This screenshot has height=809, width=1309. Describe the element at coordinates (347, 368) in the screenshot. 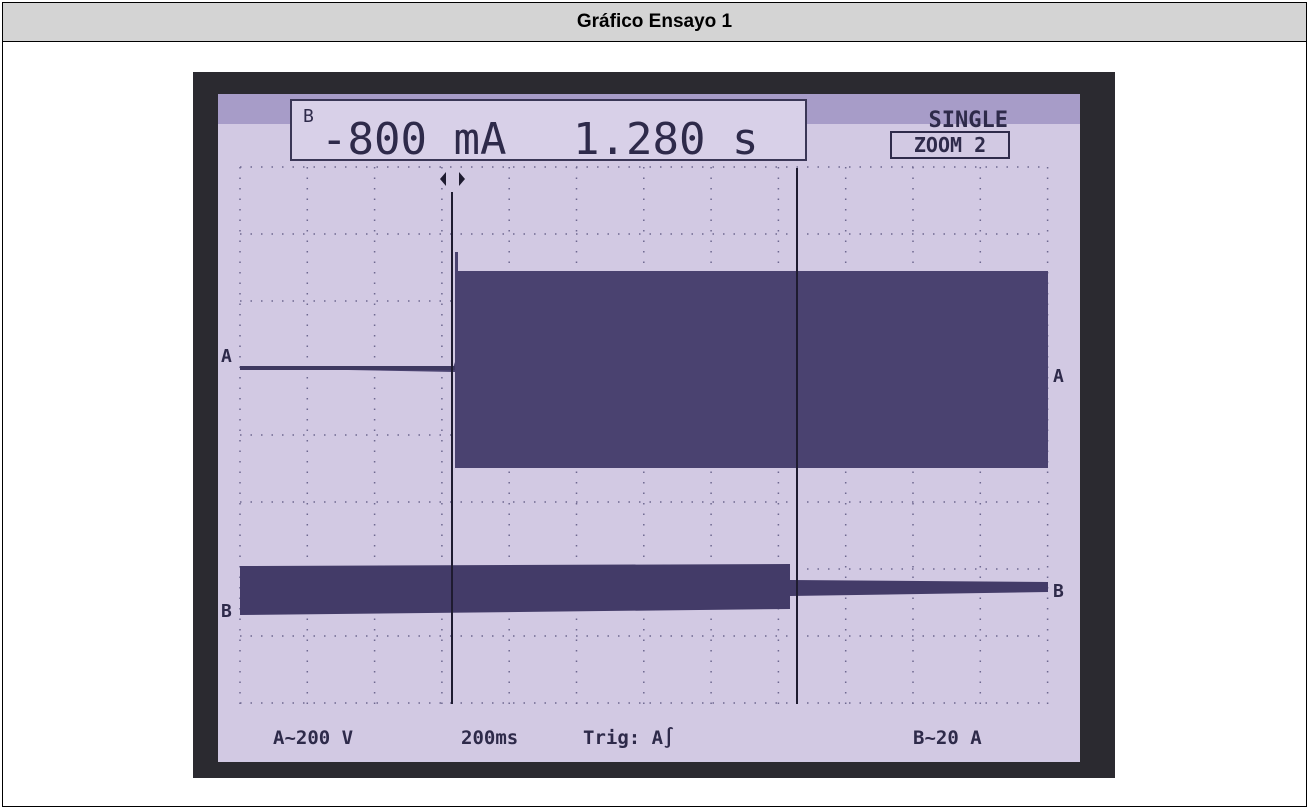

I see `trace-a-baseline` at that location.